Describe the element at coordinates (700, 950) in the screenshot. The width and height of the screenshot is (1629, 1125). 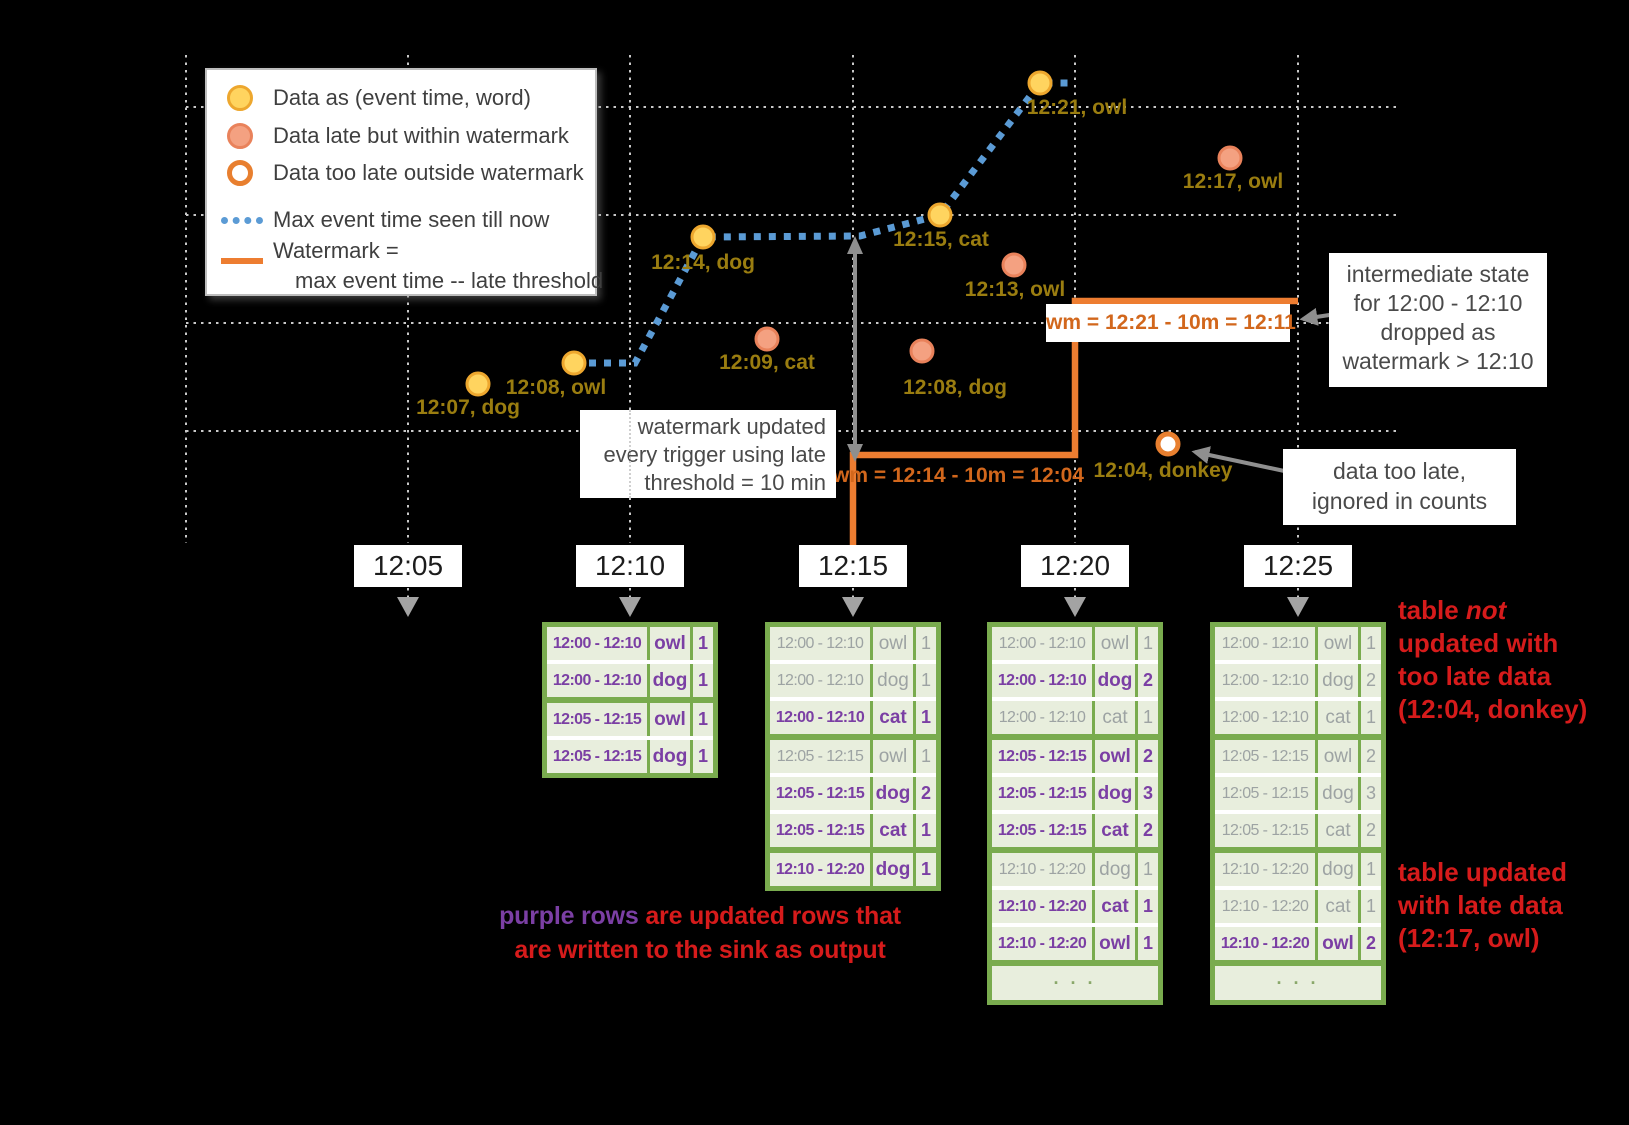
I see `note-line: are written to the sink as output` at that location.